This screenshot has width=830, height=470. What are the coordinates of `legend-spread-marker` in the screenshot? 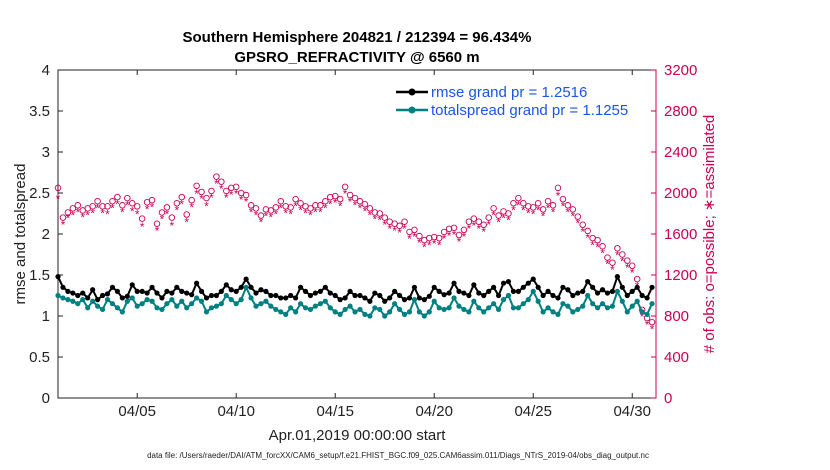 It's located at (412, 110).